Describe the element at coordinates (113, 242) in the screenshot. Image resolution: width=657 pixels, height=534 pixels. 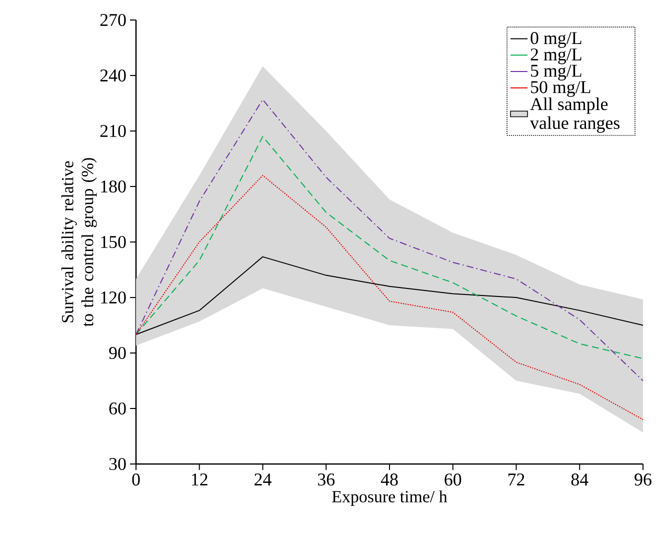
I see `y-tick-label: 150` at that location.